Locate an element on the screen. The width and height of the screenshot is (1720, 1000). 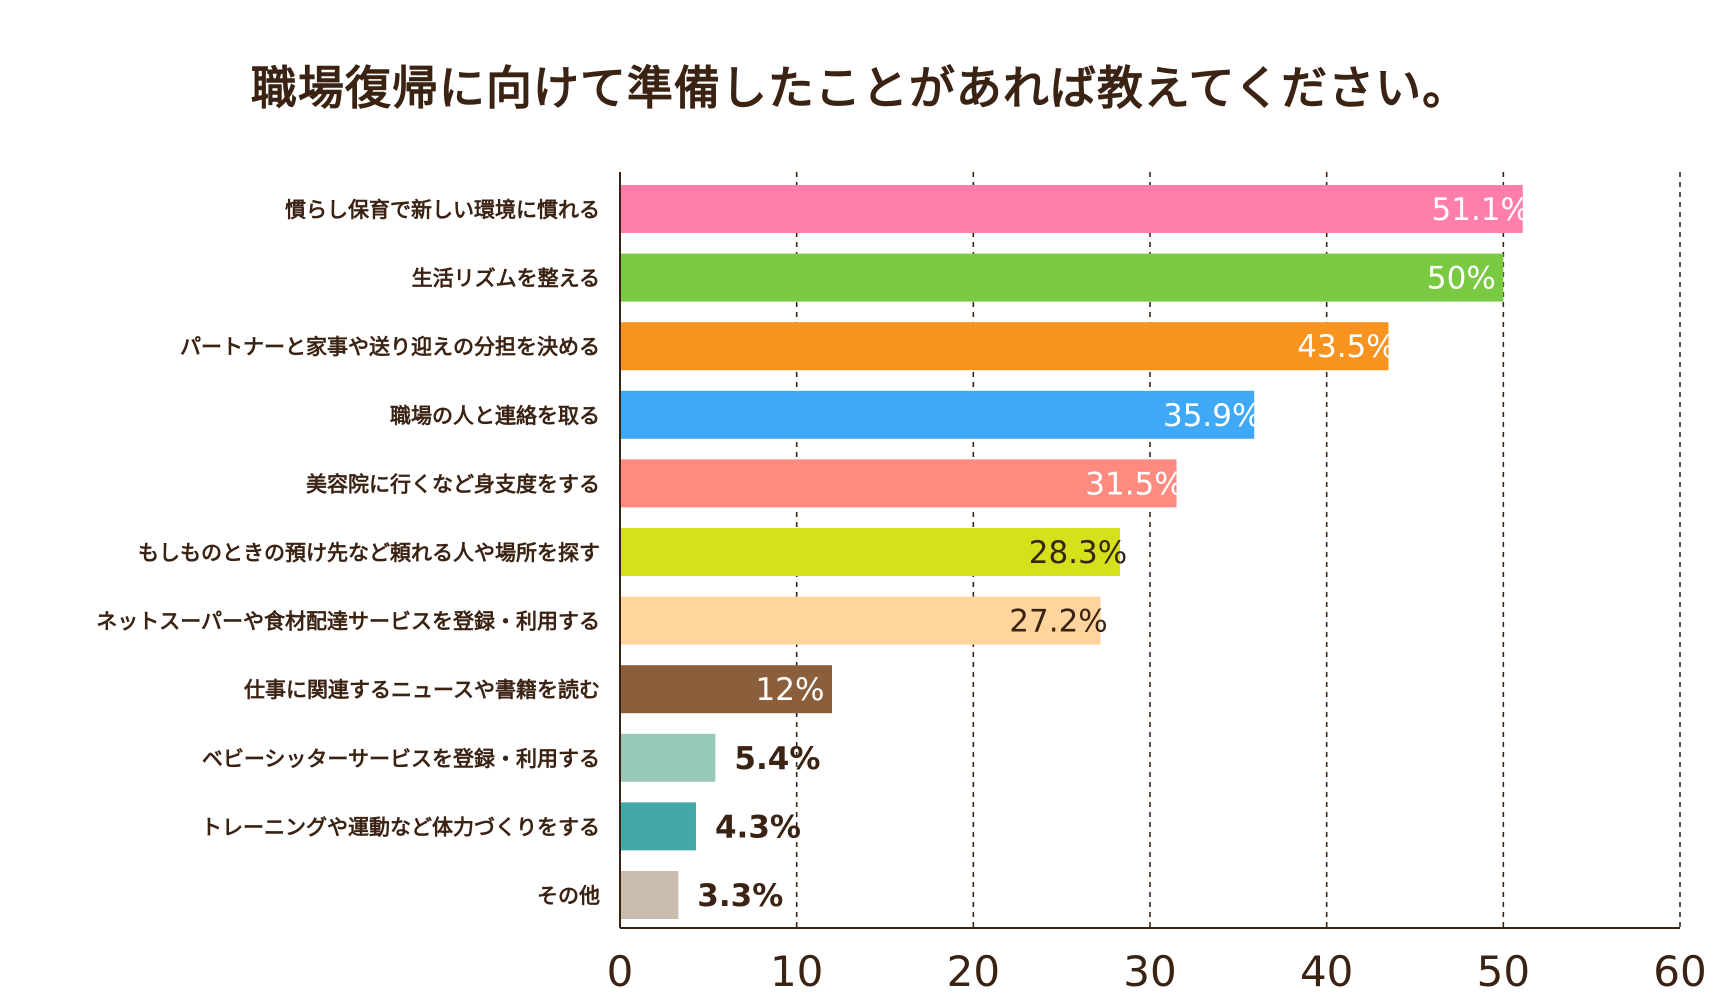
x-tick-label-10: 10 is located at coordinates (796, 971).